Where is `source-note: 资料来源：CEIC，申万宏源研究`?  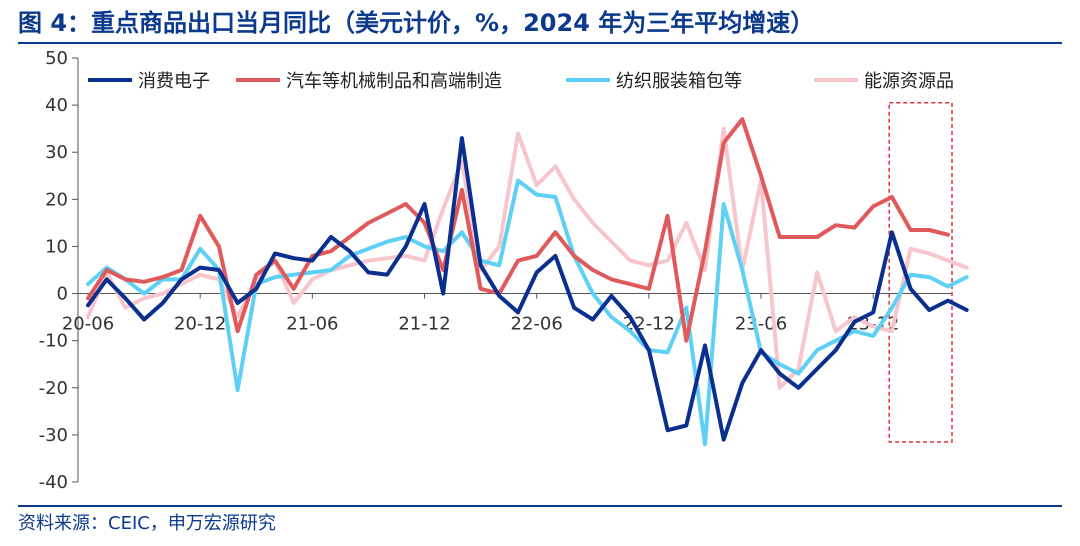
source-note: 资料来源：CEIC，申万宏源研究 is located at coordinates (147, 523).